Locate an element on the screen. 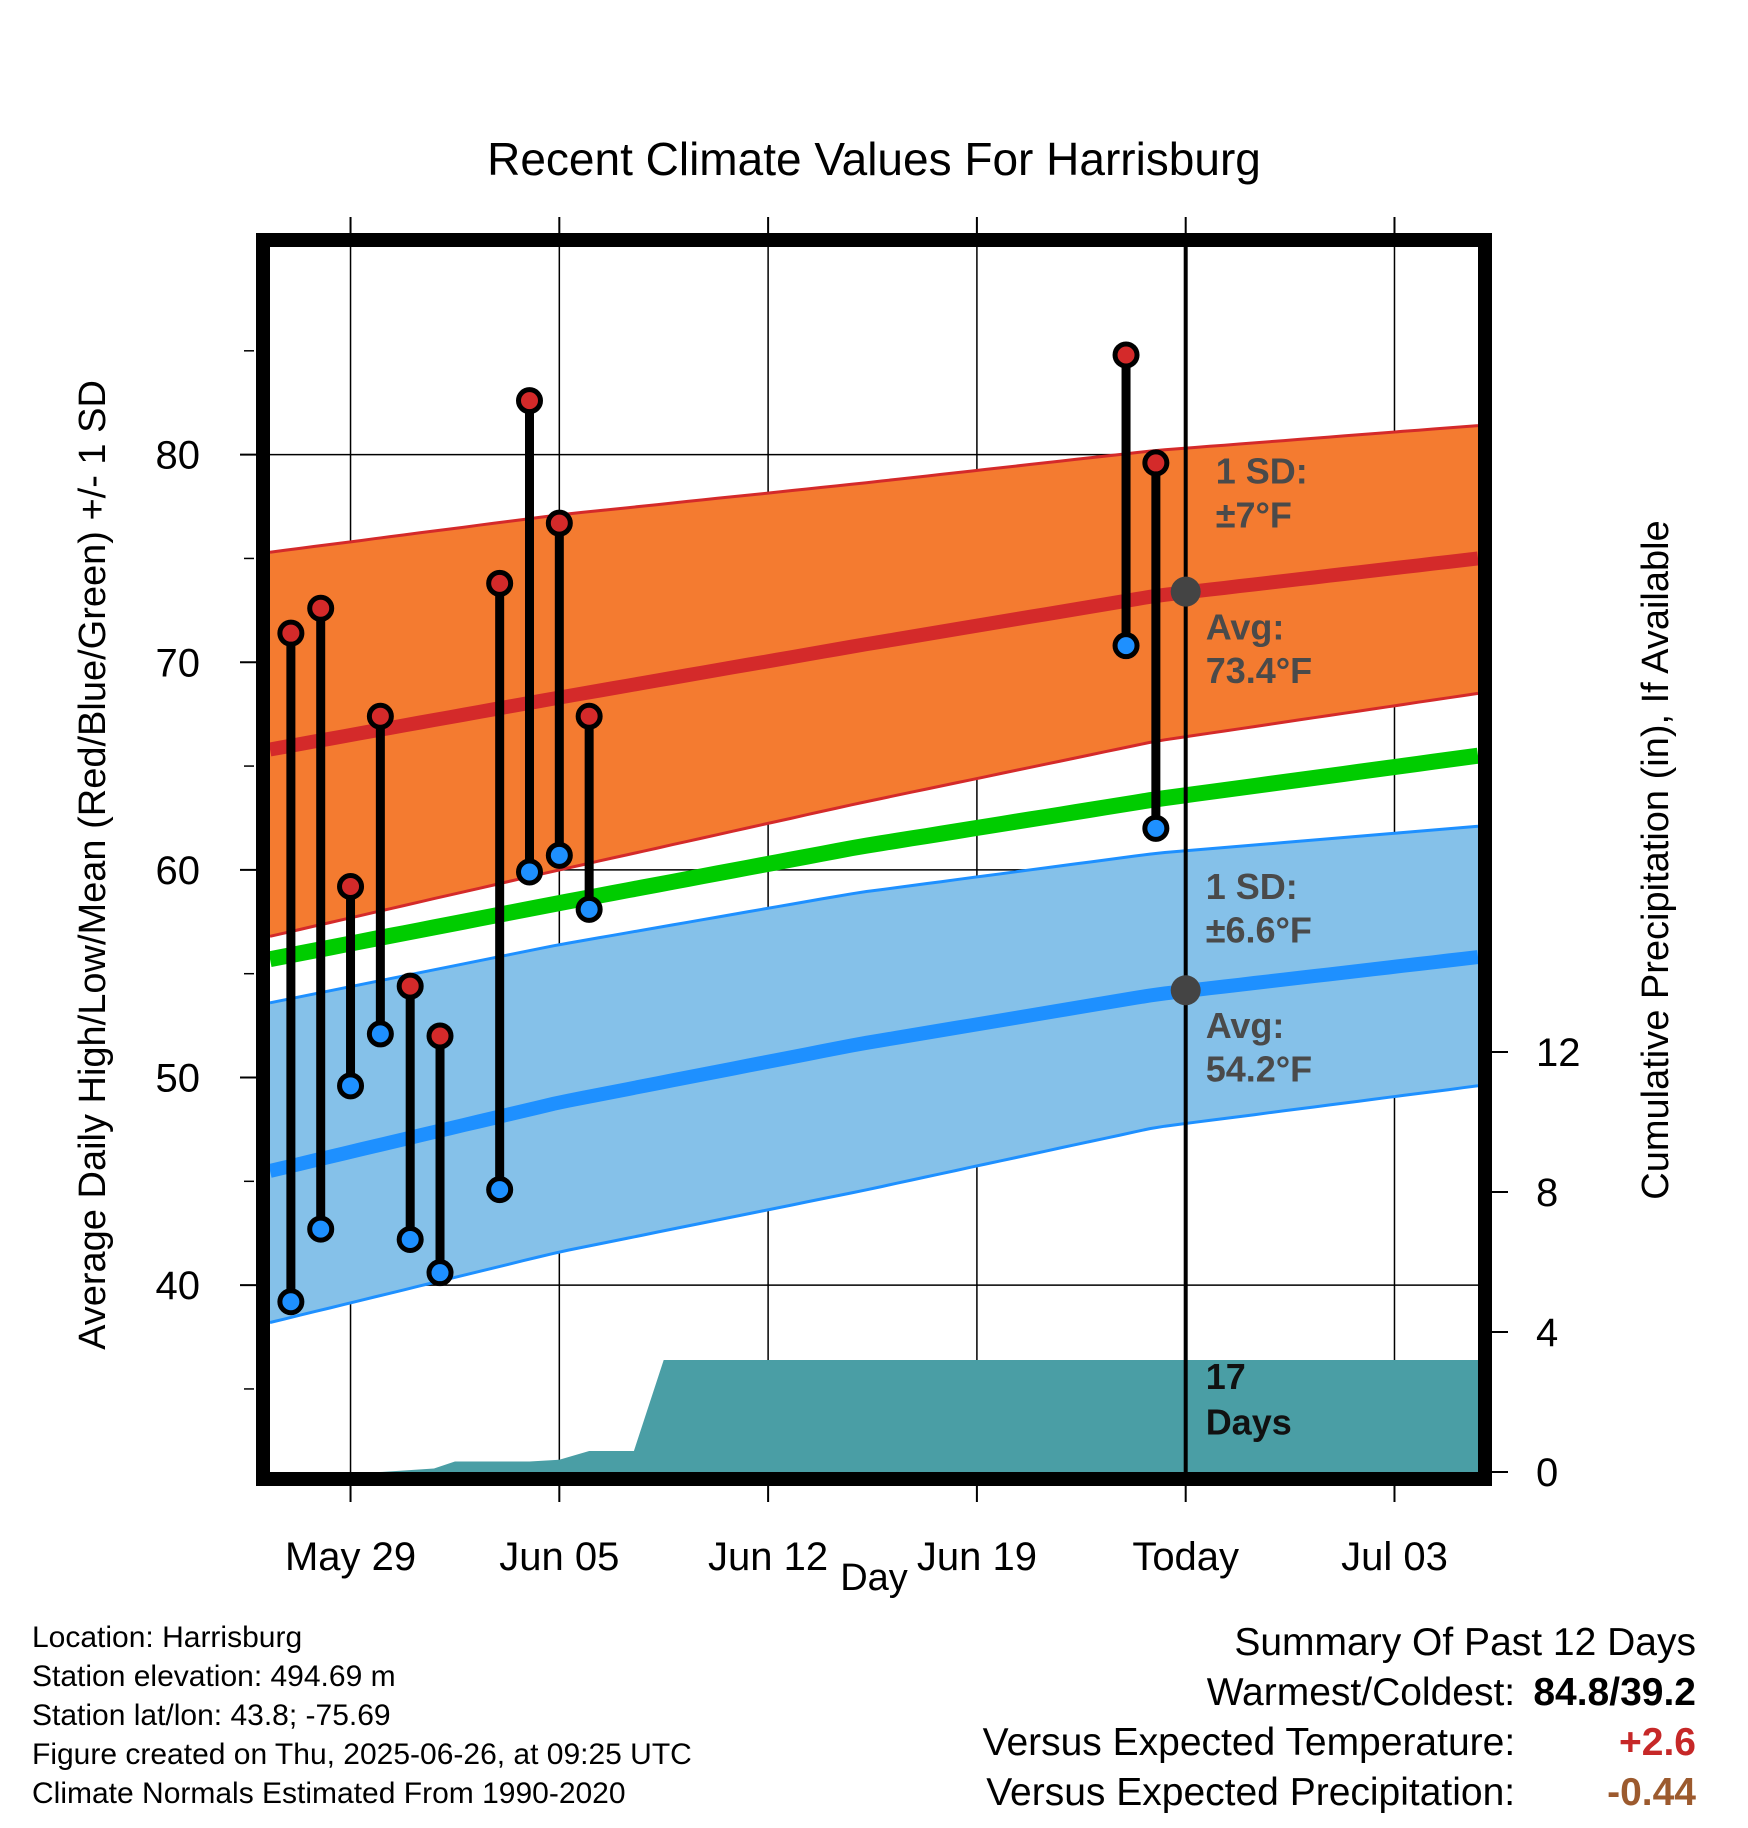  low-avg-value: 54.2°F is located at coordinates (1259, 1069).